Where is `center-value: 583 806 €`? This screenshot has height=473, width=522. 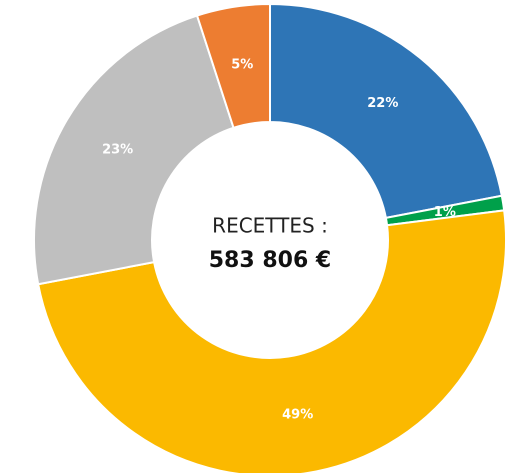
center-value: 583 806 € is located at coordinates (270, 260).